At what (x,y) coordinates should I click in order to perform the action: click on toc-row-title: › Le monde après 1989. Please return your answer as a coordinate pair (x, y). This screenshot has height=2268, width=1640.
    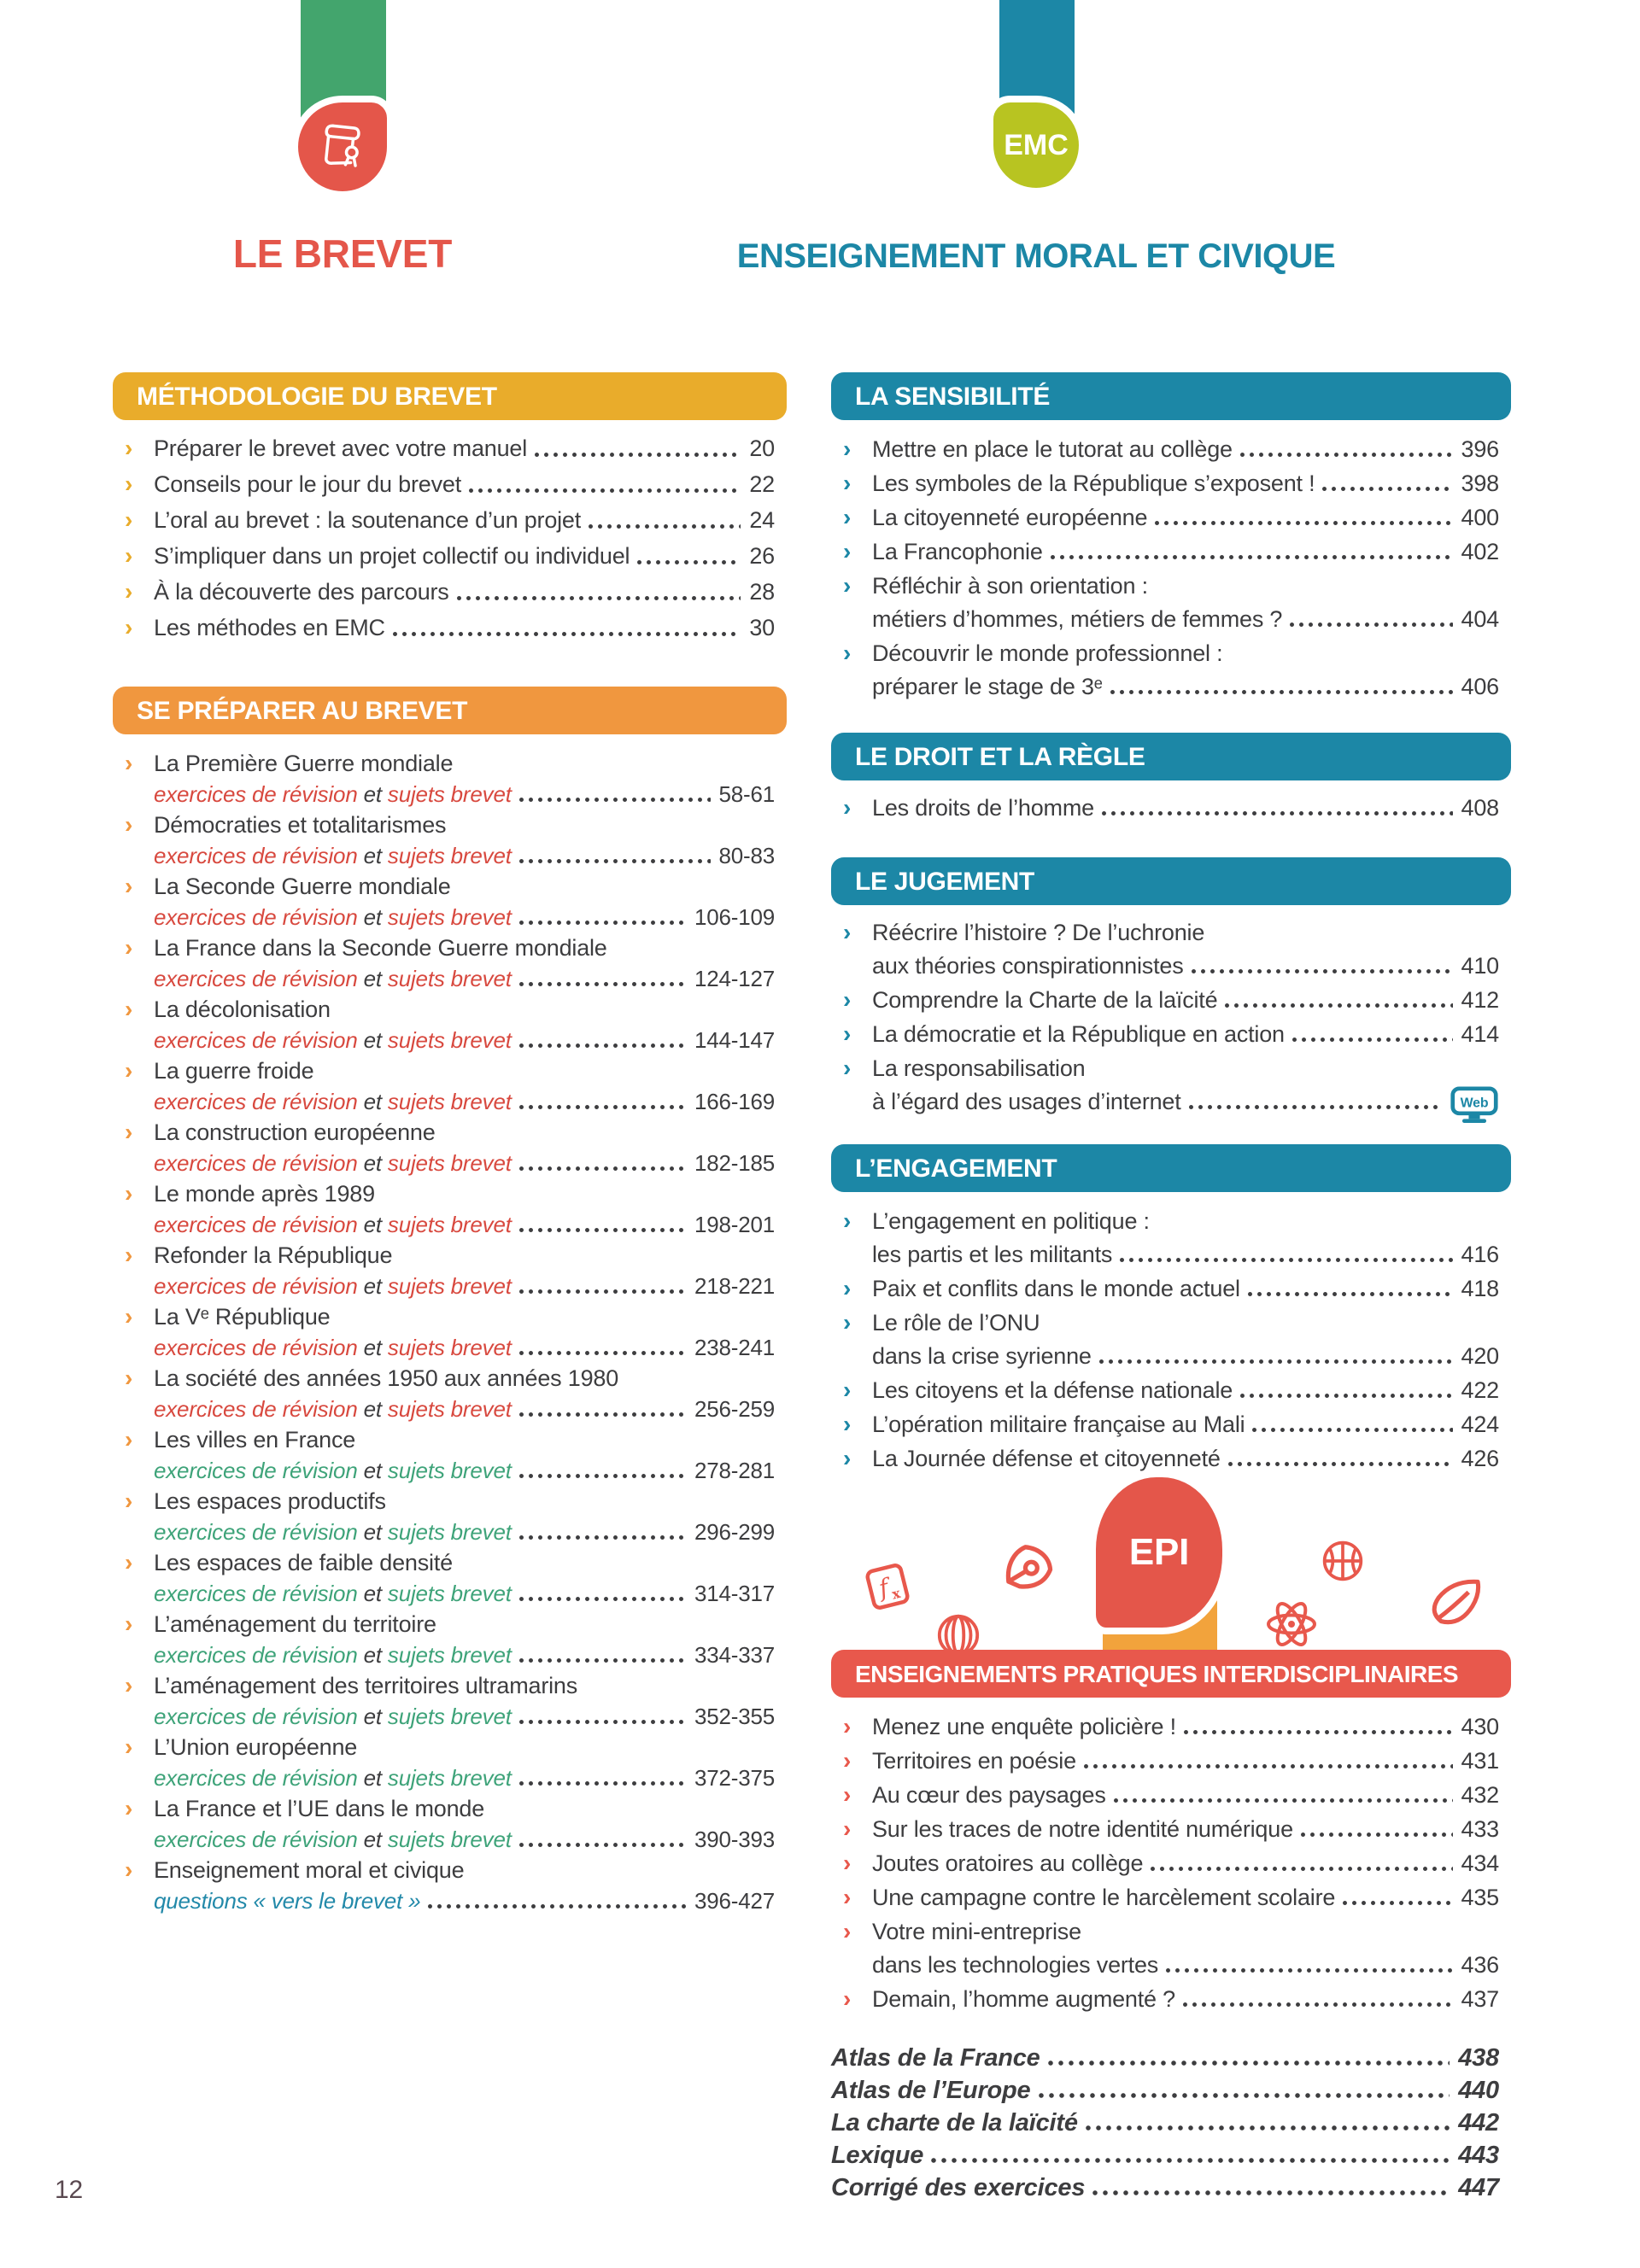
    Looking at the image, I should click on (450, 1193).